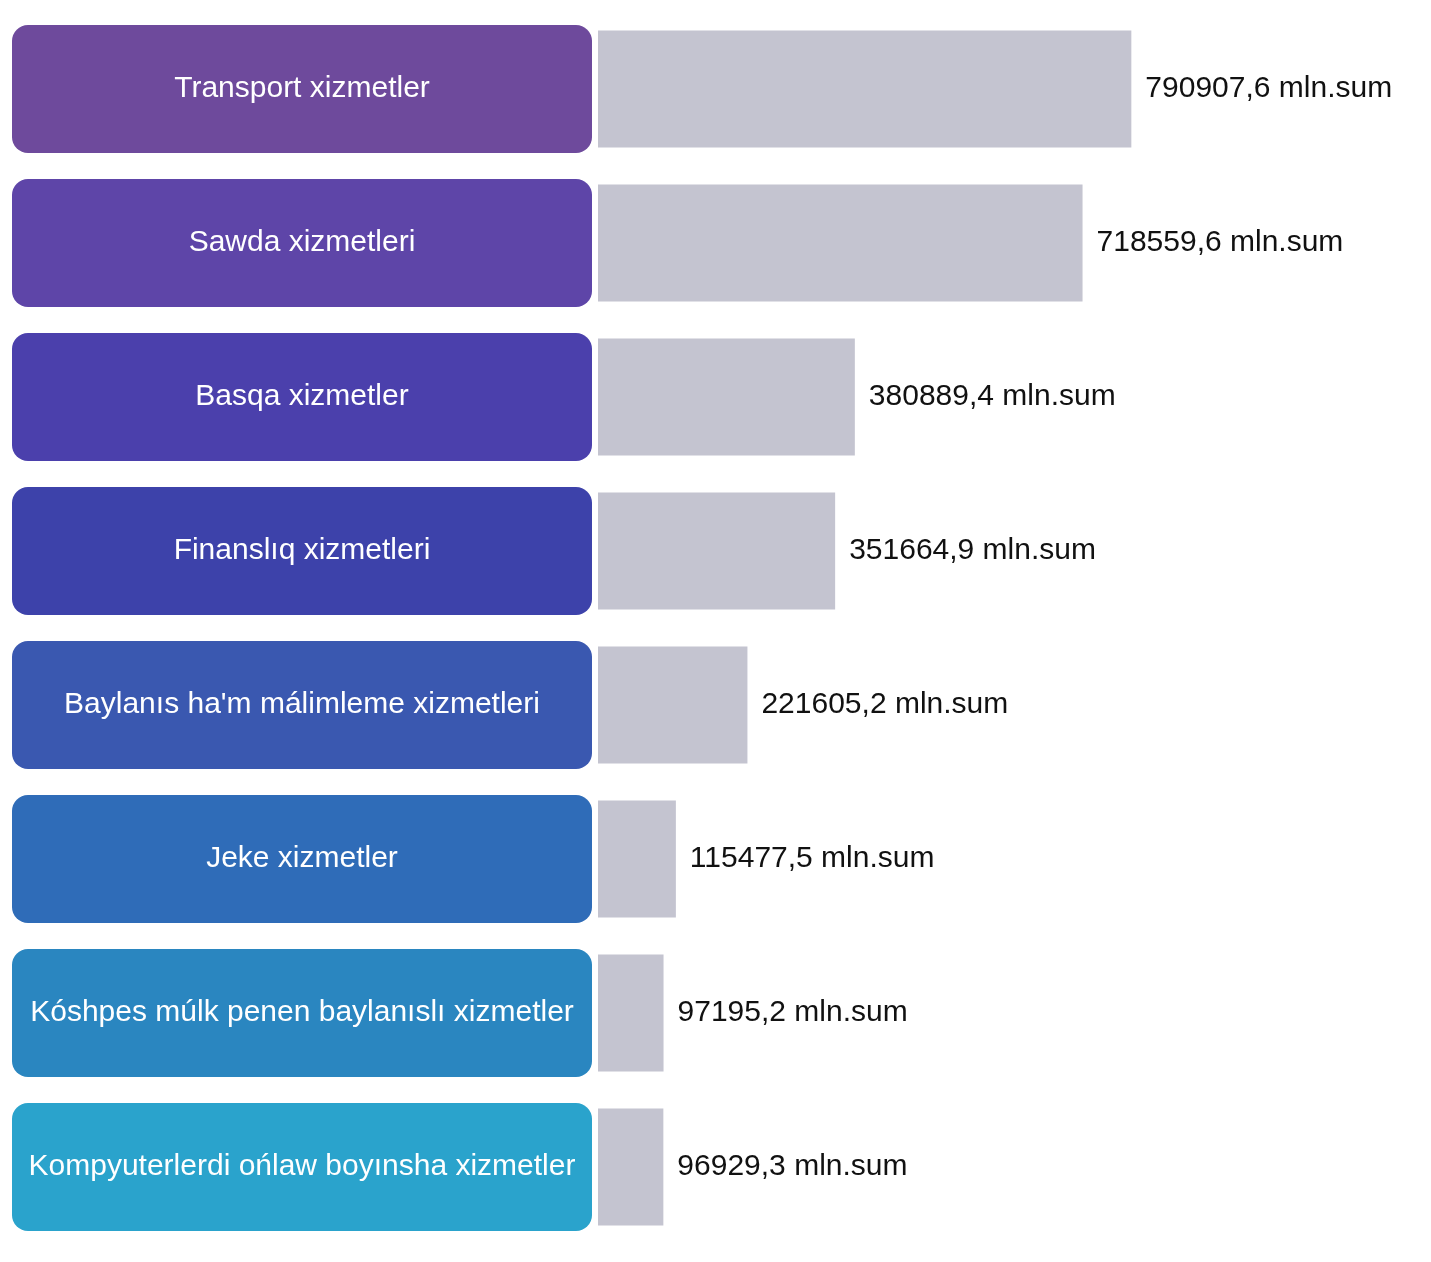  What do you see at coordinates (302, 549) in the screenshot?
I see `y-tick-label: Finanslıq xizmetleri` at bounding box center [302, 549].